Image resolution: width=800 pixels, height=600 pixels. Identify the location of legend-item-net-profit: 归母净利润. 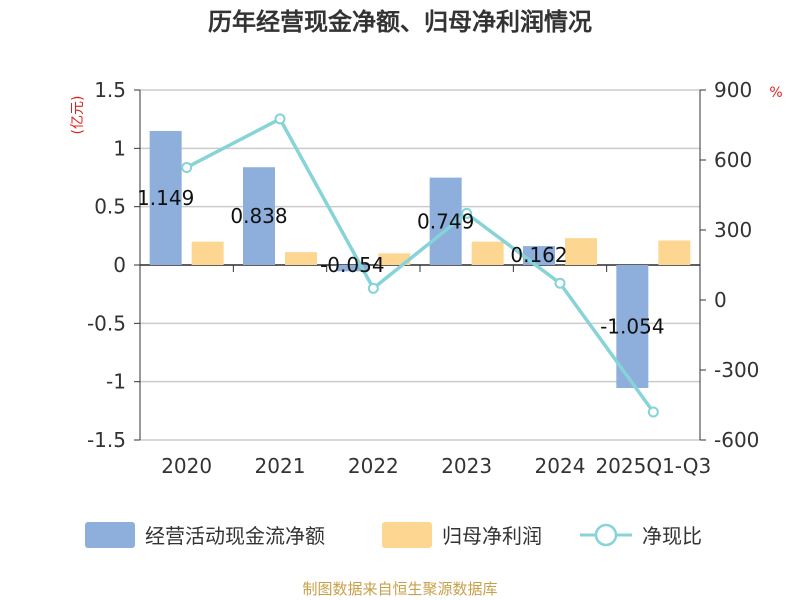
(462, 535).